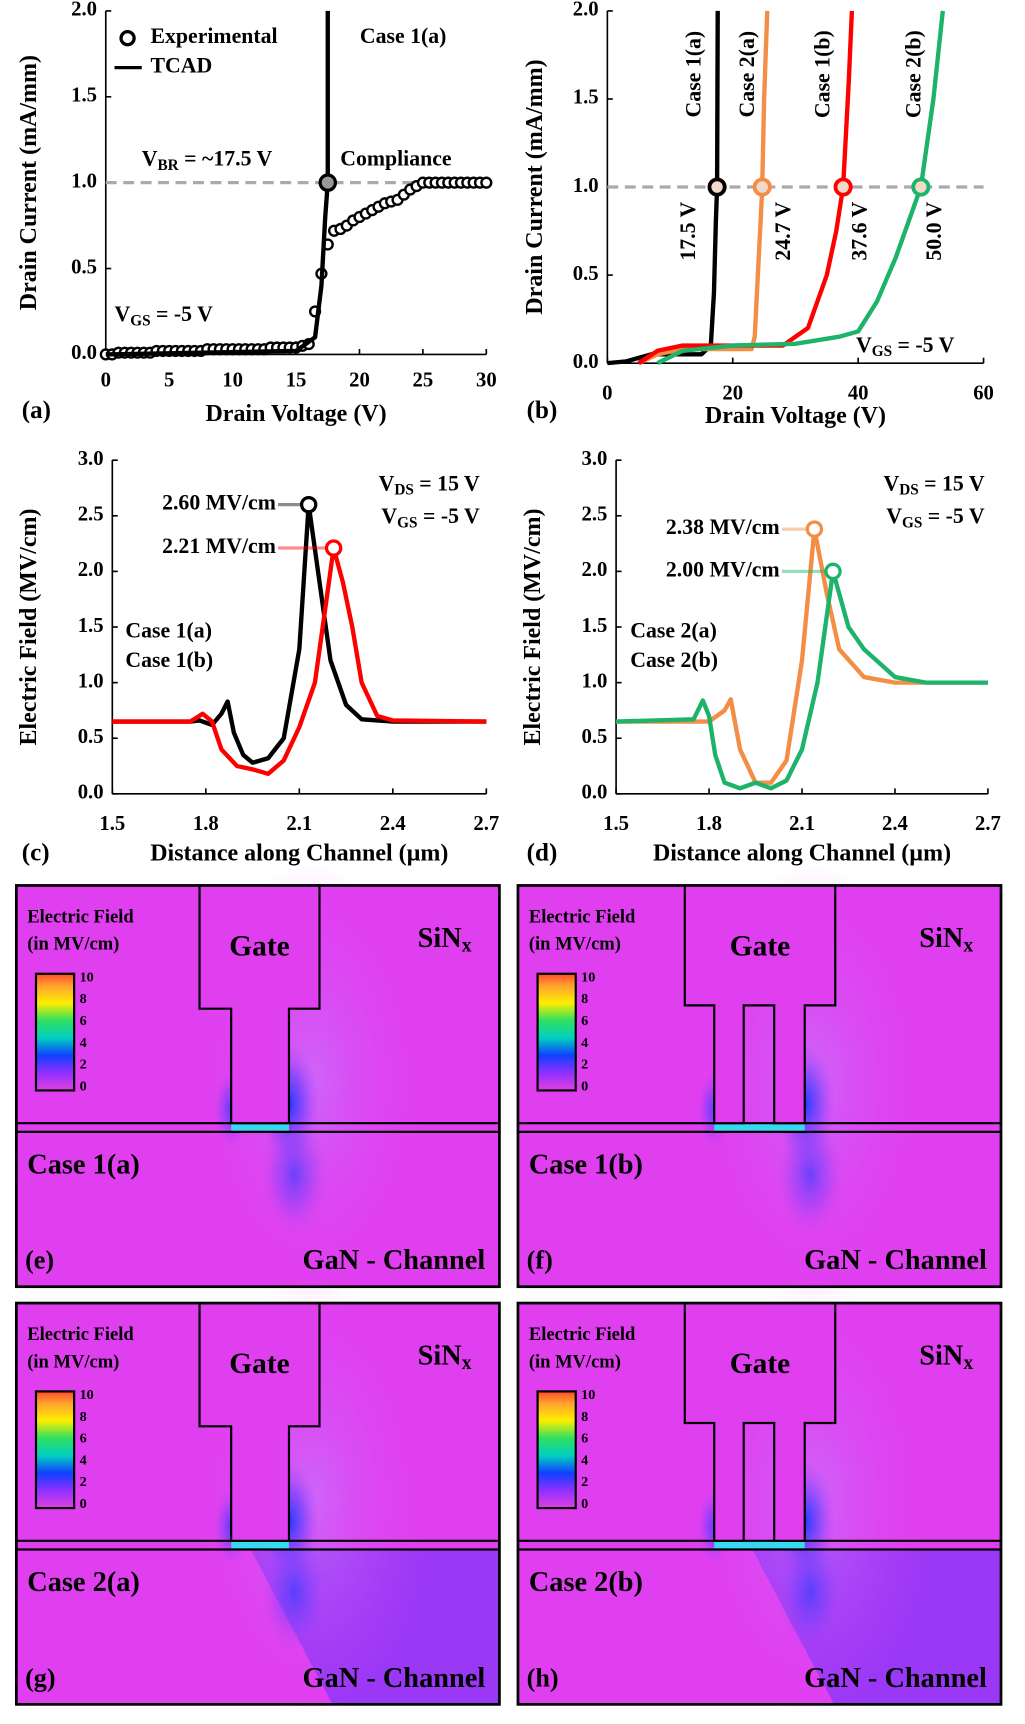 The height and width of the screenshot is (1724, 1025). What do you see at coordinates (688, 230) in the screenshot?
I see `value-label: 17.5 V` at bounding box center [688, 230].